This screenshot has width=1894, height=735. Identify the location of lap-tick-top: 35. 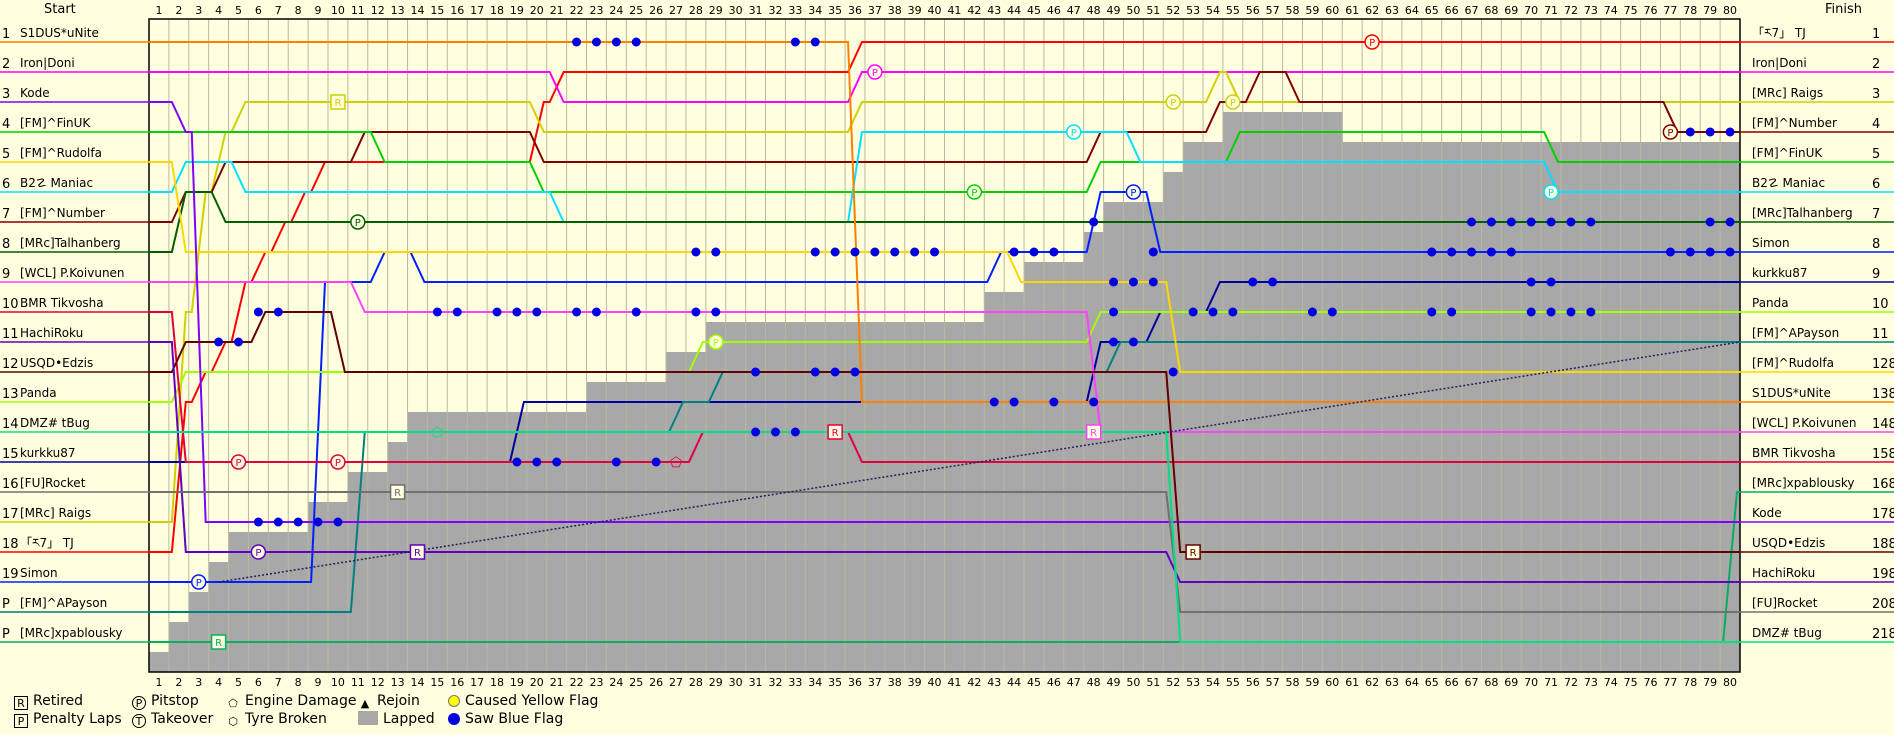
(835, 10).